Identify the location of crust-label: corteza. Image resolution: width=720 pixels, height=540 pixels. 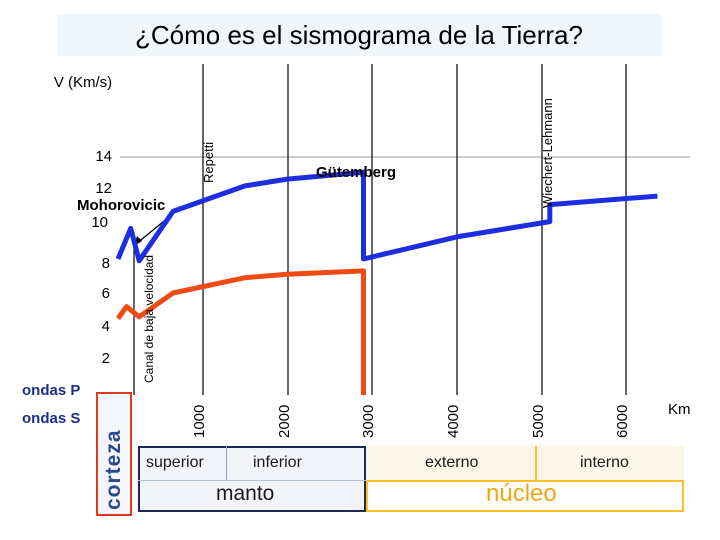
(113, 469).